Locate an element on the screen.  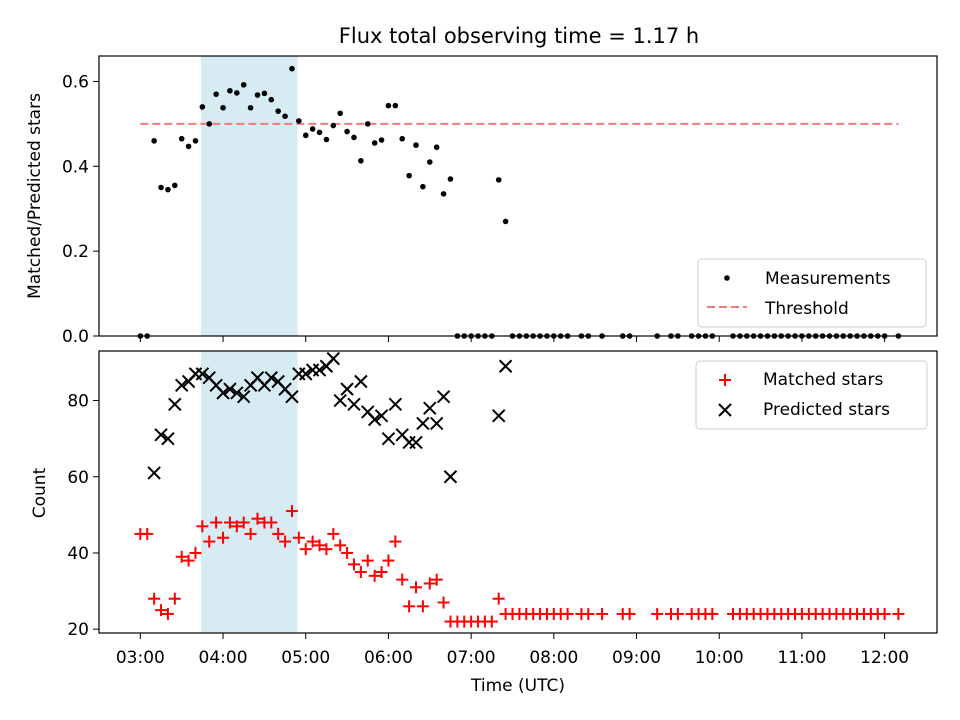
count-y-tick-label: 20 is located at coordinates (78, 630).